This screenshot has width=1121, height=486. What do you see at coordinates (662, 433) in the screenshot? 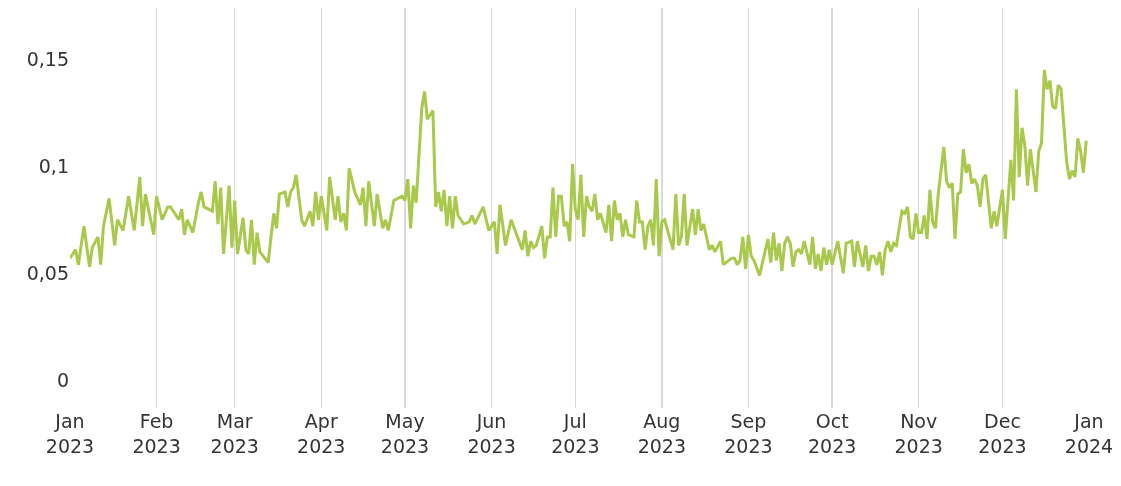
I see `x-tick-label: Aug 2023` at bounding box center [662, 433].